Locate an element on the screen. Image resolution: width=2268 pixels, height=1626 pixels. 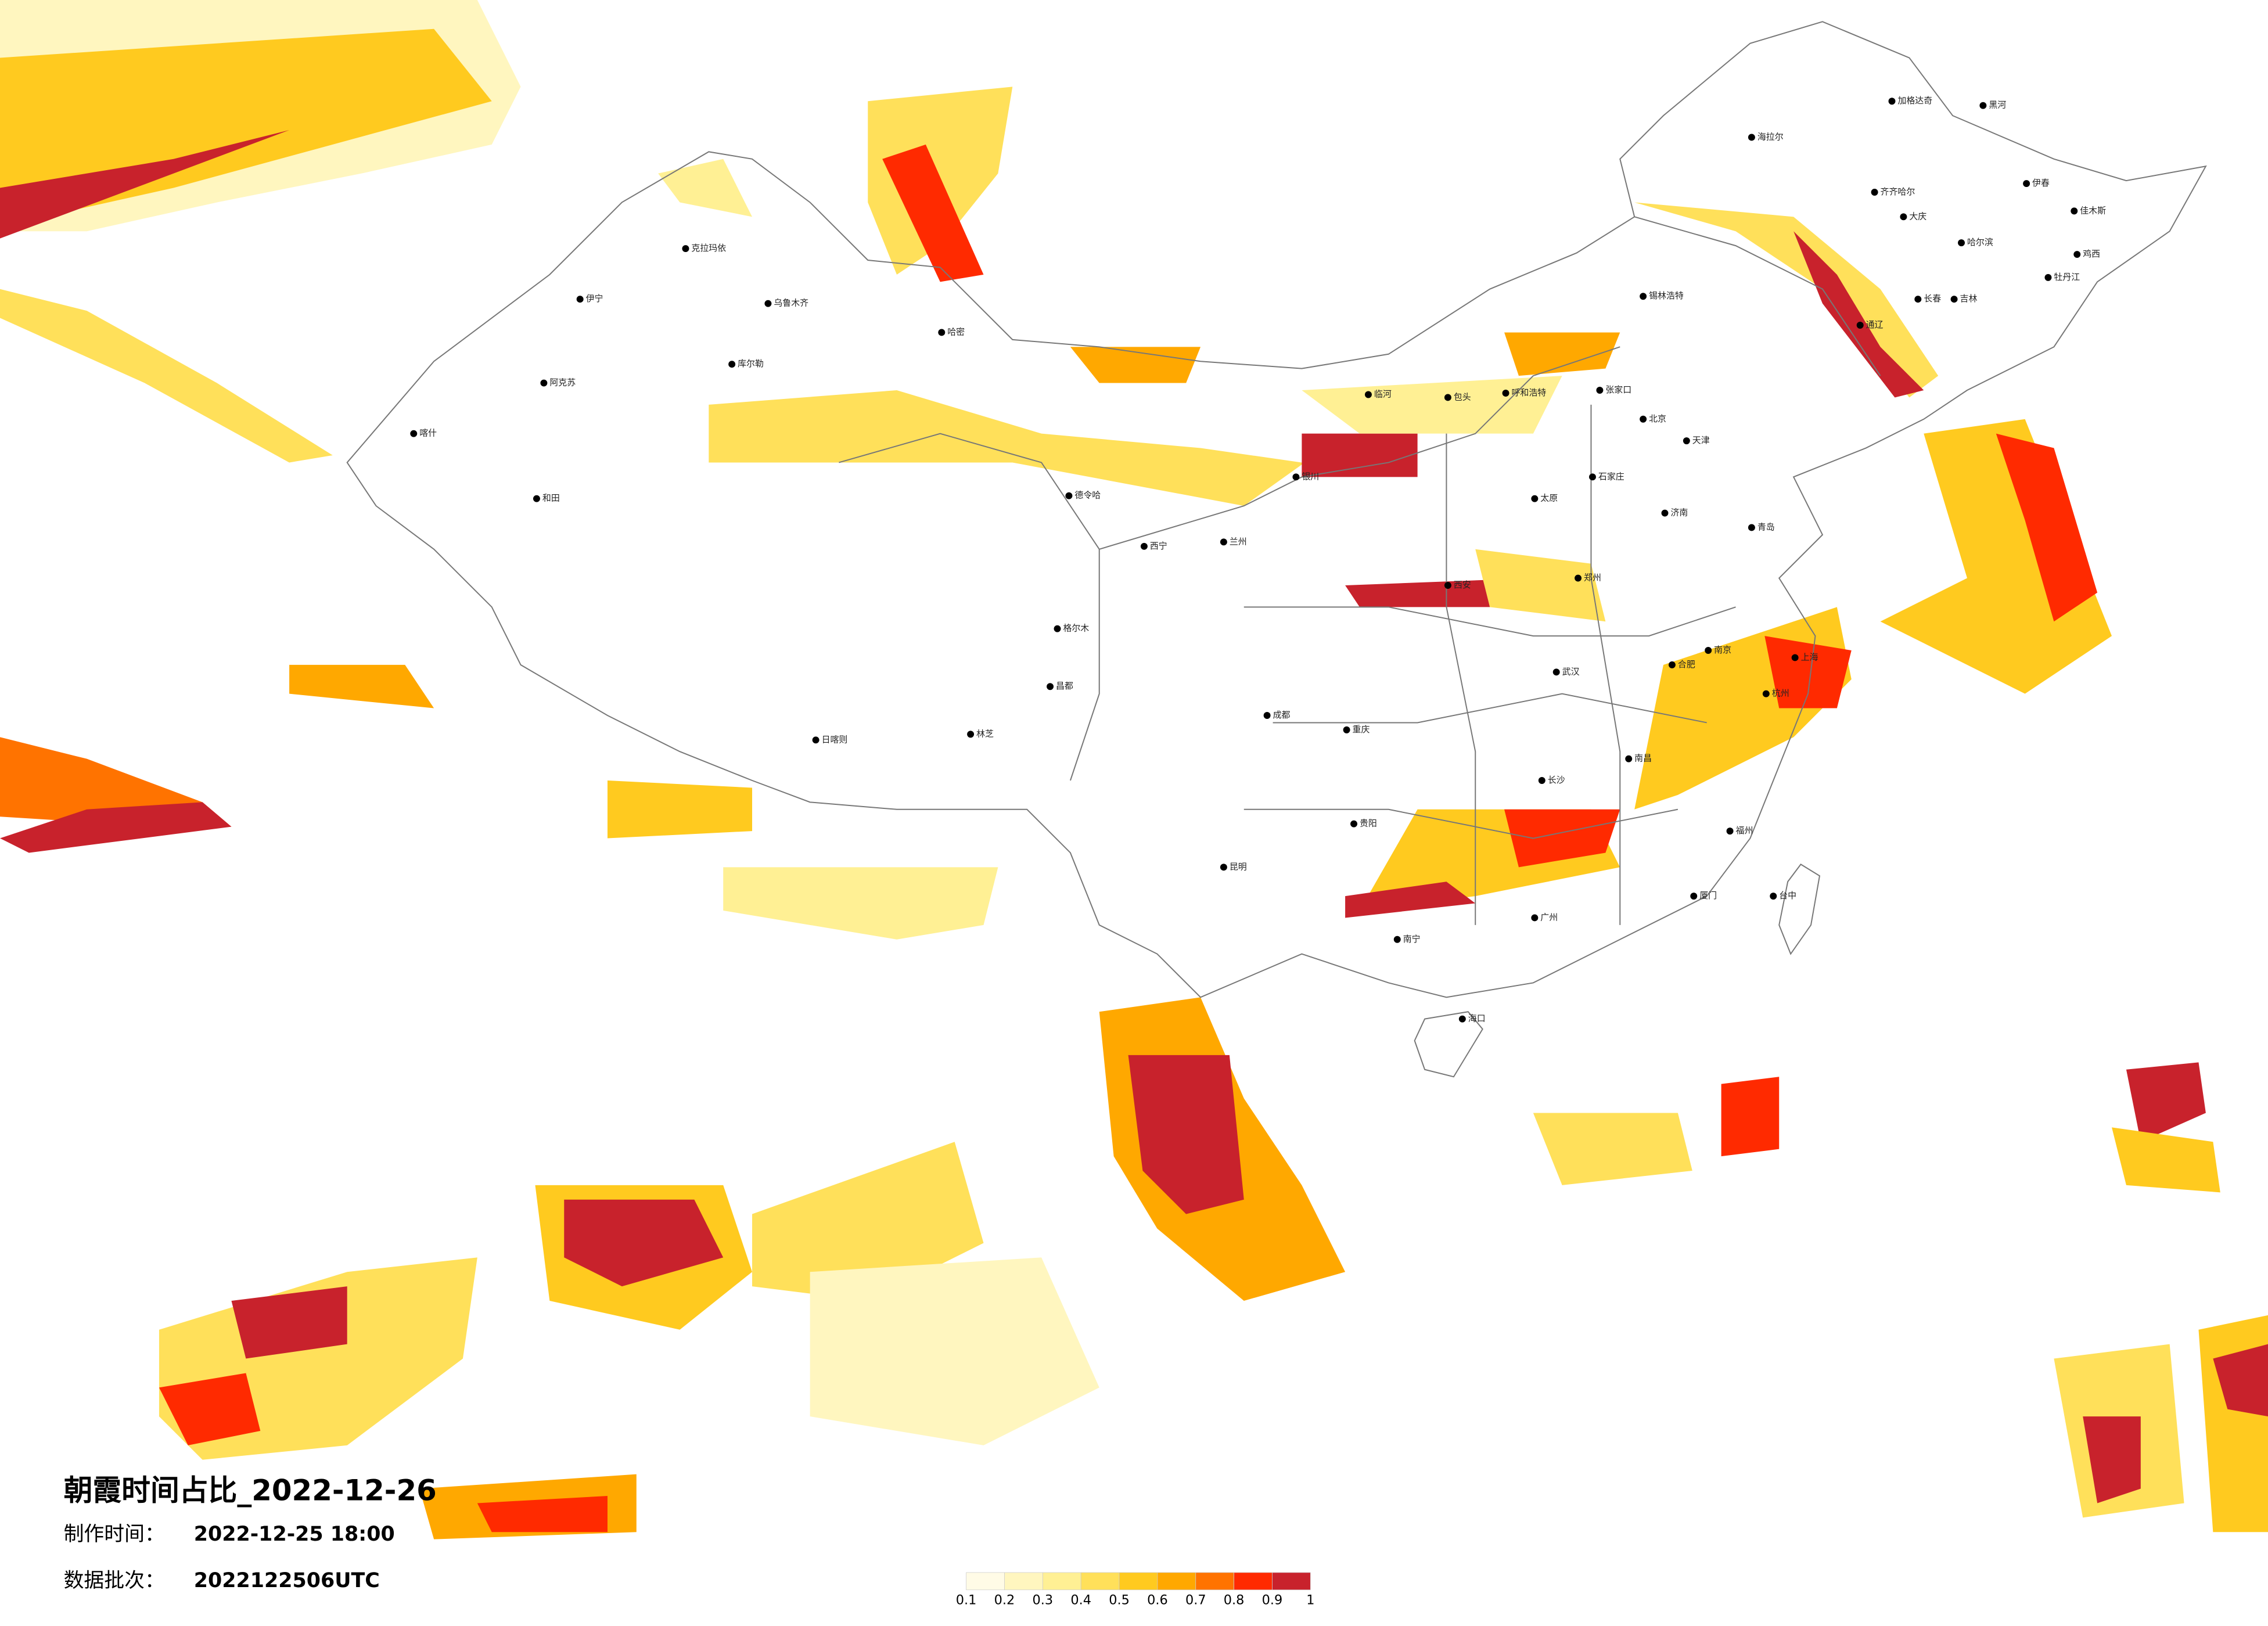
city-label: 克拉玛依 is located at coordinates (708, 248).